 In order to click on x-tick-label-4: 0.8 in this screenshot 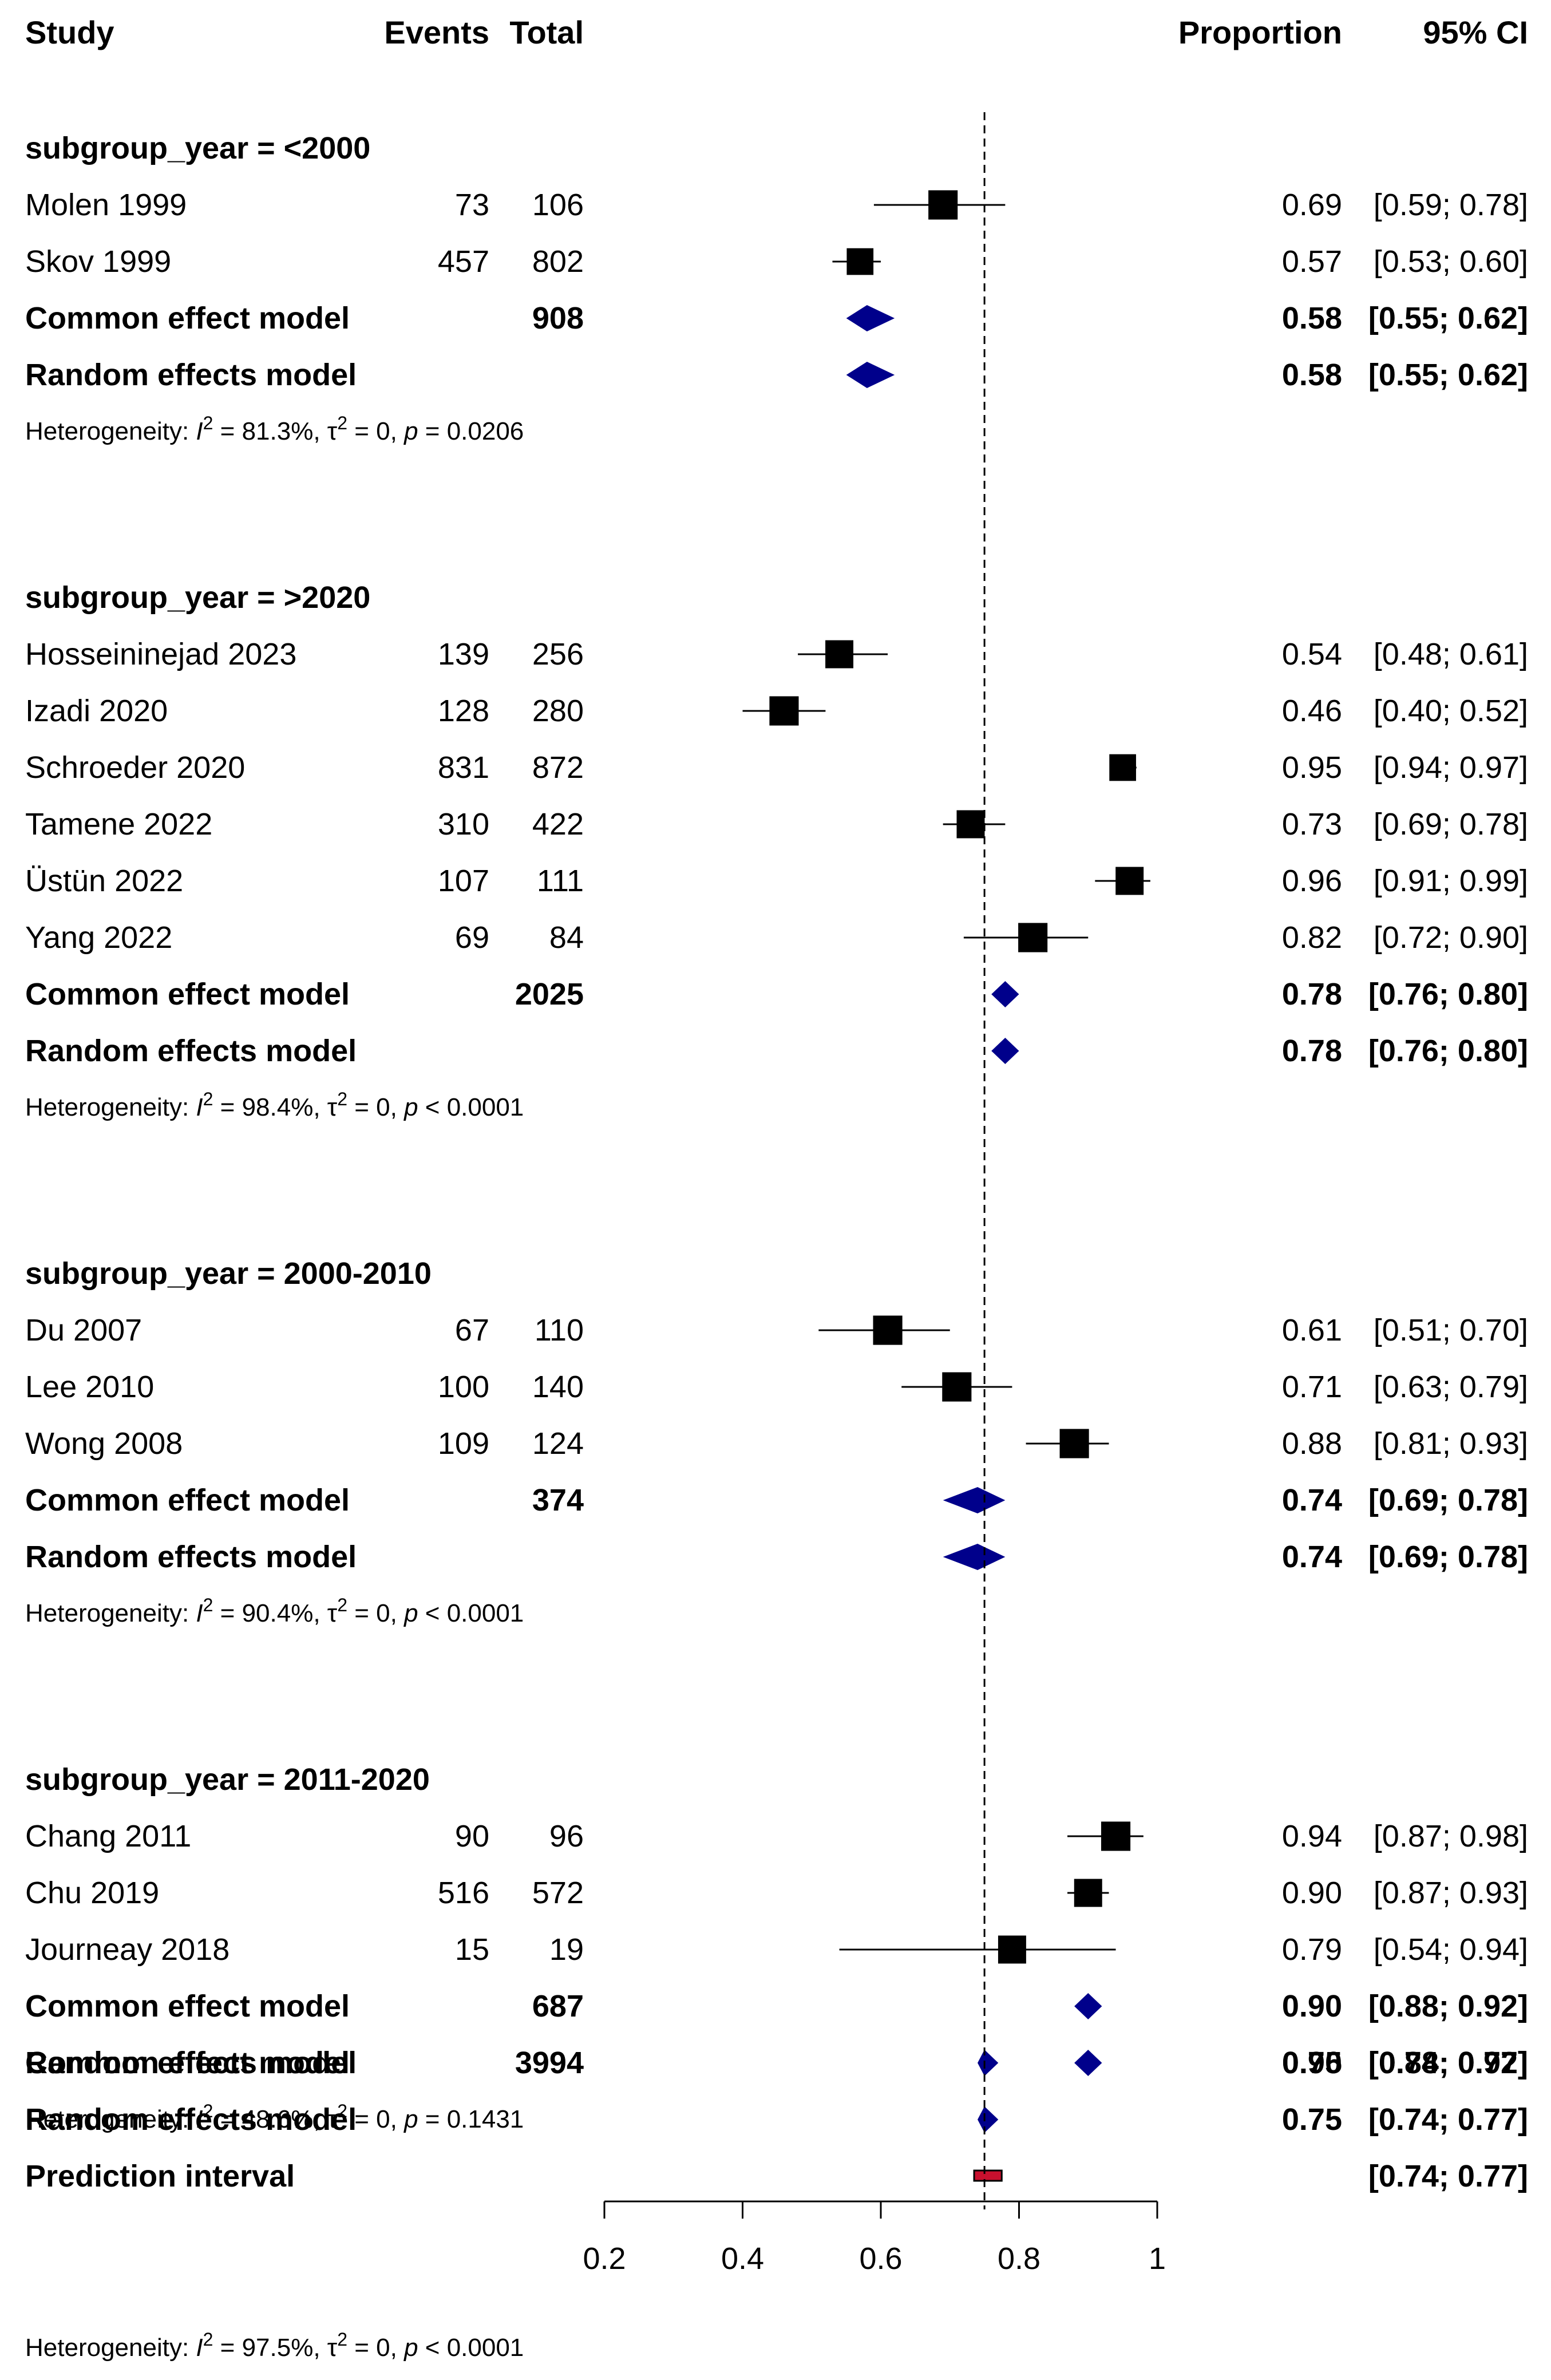, I will do `click(1019, 2258)`.